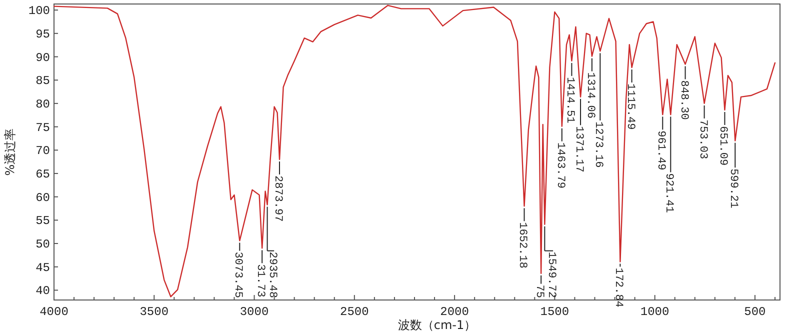  I want to click on y-tick-label: 65, so click(43, 174).